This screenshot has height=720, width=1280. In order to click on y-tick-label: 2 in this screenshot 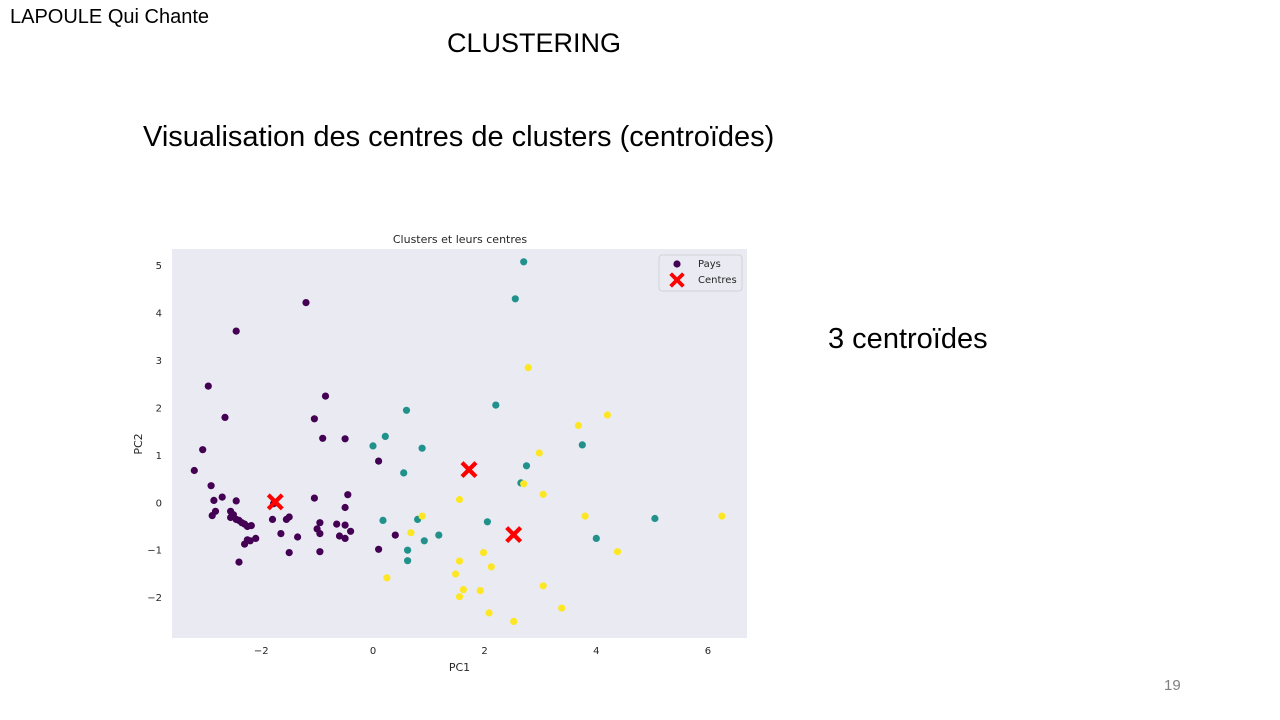, I will do `click(159, 408)`.